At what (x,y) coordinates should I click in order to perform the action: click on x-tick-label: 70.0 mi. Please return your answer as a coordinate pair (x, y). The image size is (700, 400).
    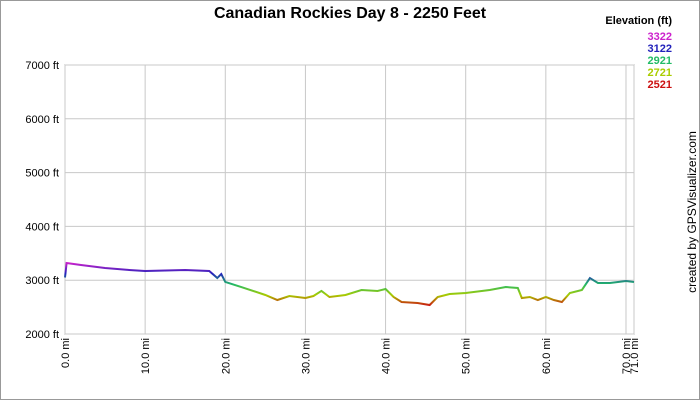
    Looking at the image, I should click on (627, 356).